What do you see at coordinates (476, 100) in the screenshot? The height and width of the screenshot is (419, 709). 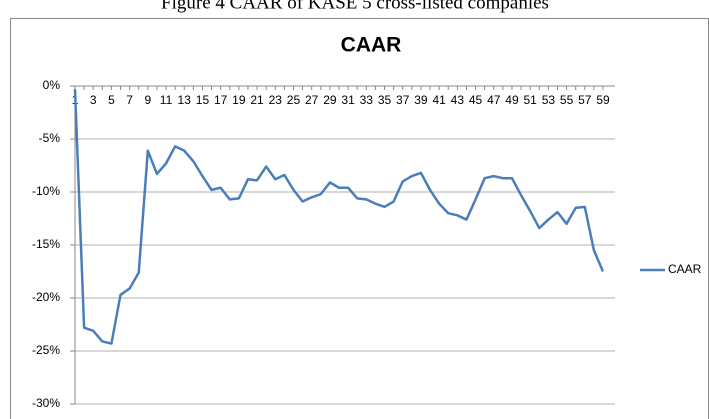 I see `x-tick-label: 45` at bounding box center [476, 100].